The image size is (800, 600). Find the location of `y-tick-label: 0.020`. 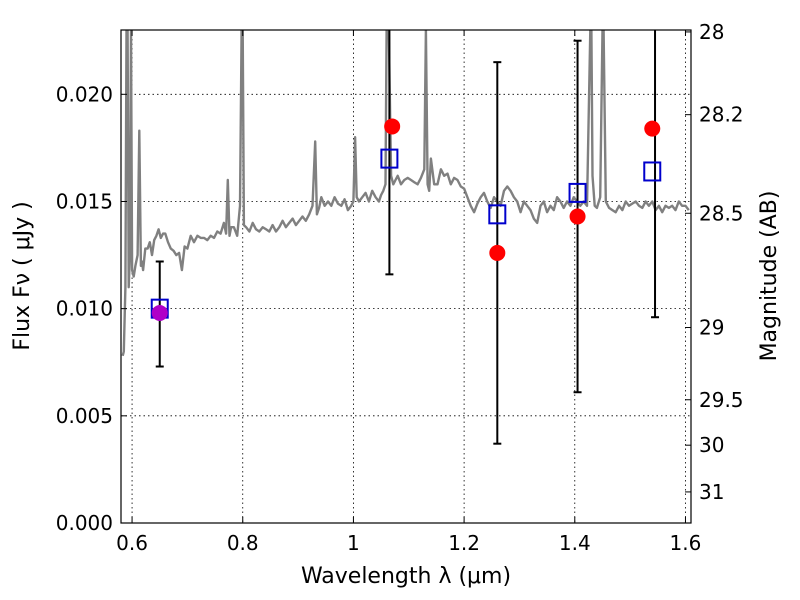

y-tick-label: 0.020 is located at coordinates (84, 94).